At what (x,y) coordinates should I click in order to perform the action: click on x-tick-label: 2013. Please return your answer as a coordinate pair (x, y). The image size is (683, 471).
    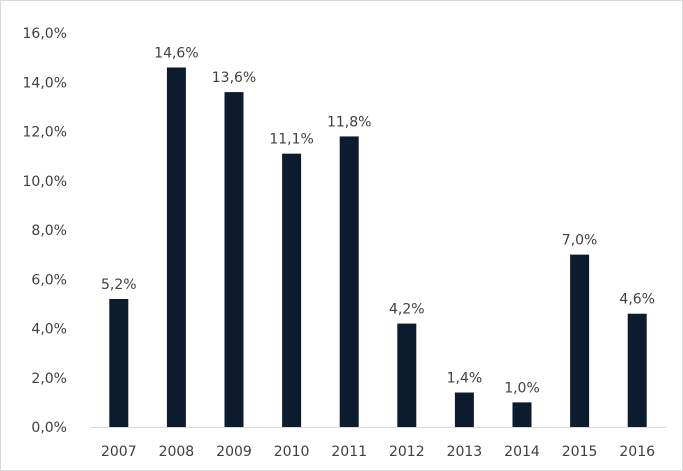
    Looking at the image, I should click on (465, 452).